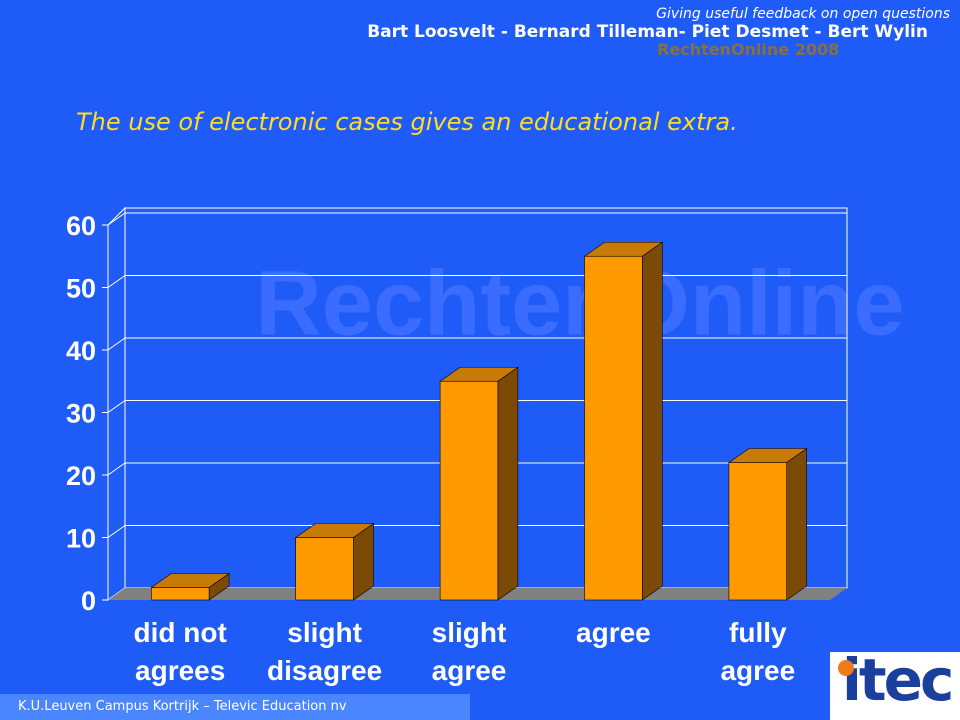  What do you see at coordinates (579, 303) in the screenshot?
I see `watermark: RechtenOnline` at bounding box center [579, 303].